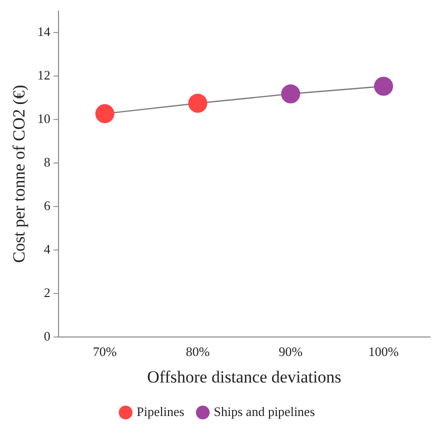 This screenshot has width=444, height=433. What do you see at coordinates (47, 292) in the screenshot?
I see `y-tick-label: 2` at bounding box center [47, 292].